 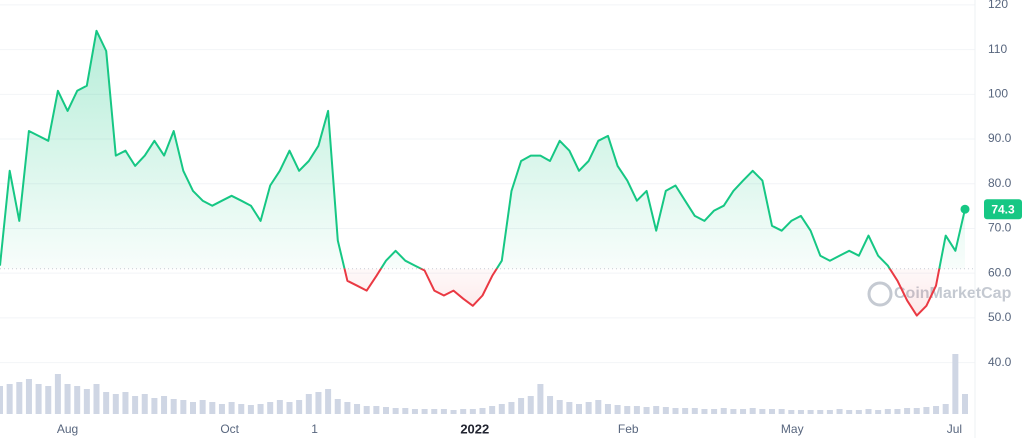 I want to click on watermark: CoinMarketCap, so click(x=939, y=294).